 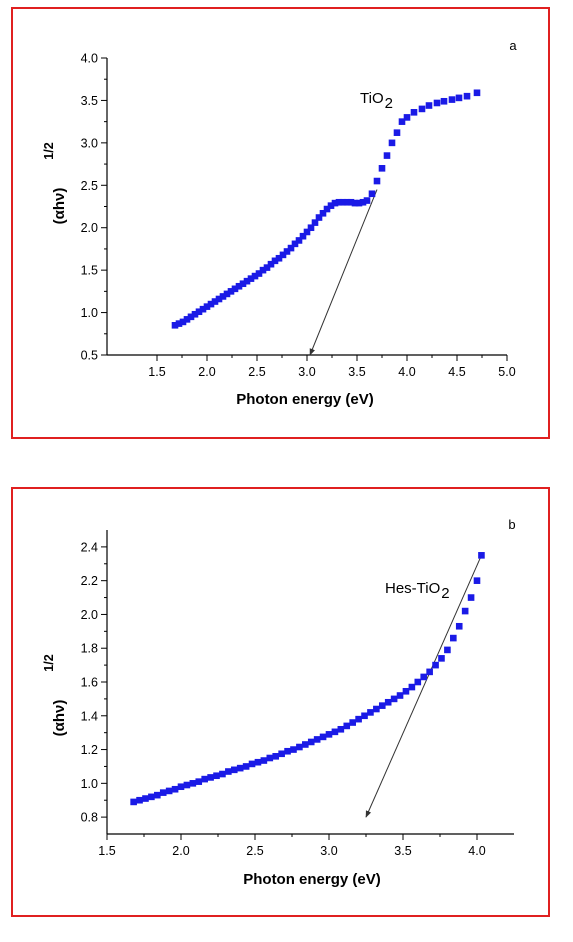 I want to click on tangent-arrow, so click(x=423, y=686).